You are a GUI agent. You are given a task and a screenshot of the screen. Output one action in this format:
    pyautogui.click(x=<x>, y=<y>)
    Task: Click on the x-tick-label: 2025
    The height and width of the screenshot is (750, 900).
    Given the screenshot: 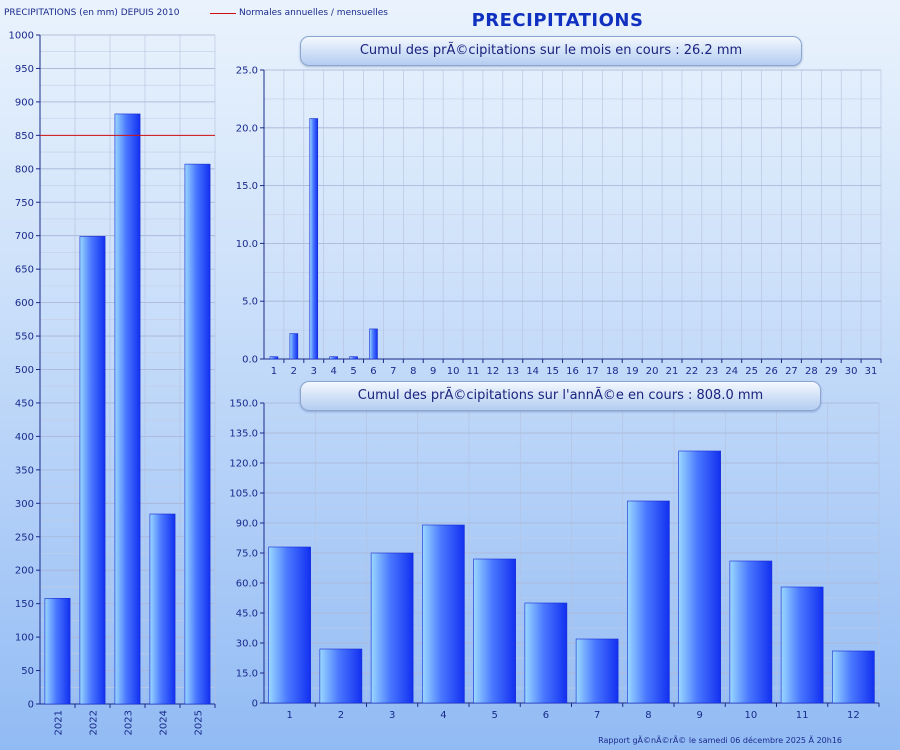 What is the action you would take?
    pyautogui.click(x=199, y=722)
    